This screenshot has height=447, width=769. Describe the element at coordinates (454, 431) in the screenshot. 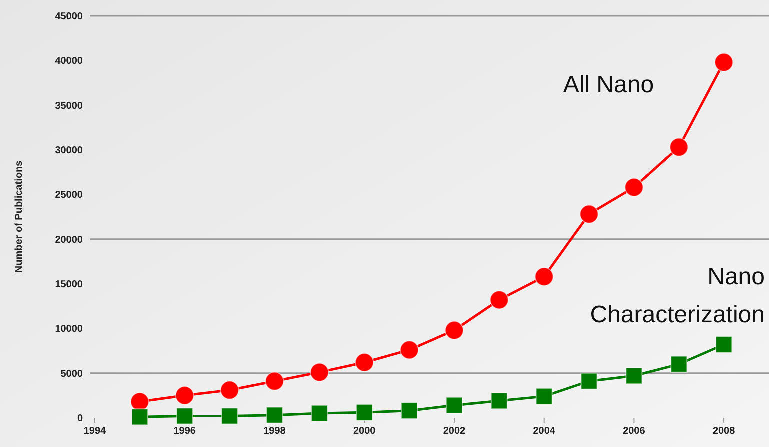

I see `x-tick-label: 2002` at that location.